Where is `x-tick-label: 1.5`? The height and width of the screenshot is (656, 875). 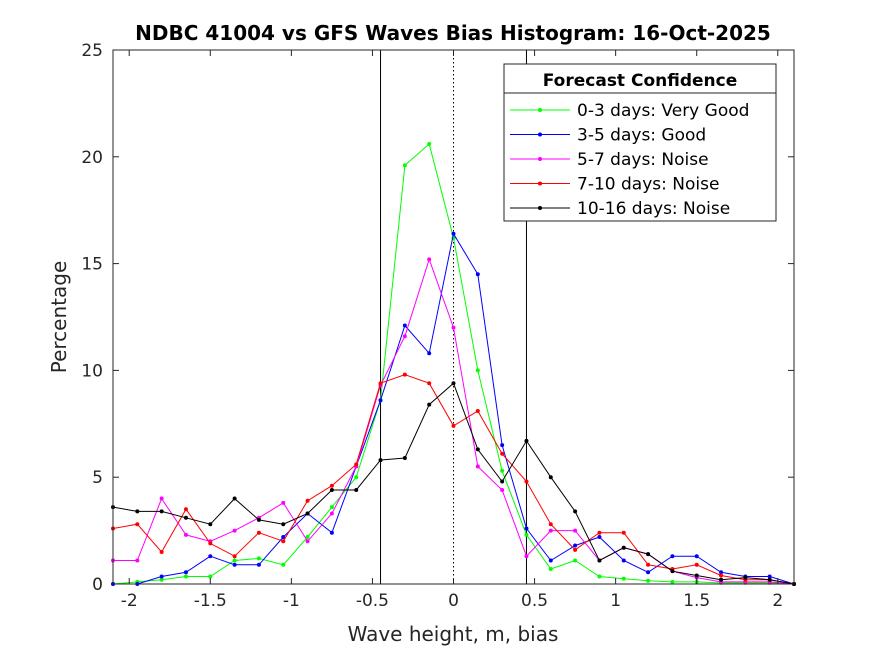 x-tick-label: 1.5 is located at coordinates (696, 601).